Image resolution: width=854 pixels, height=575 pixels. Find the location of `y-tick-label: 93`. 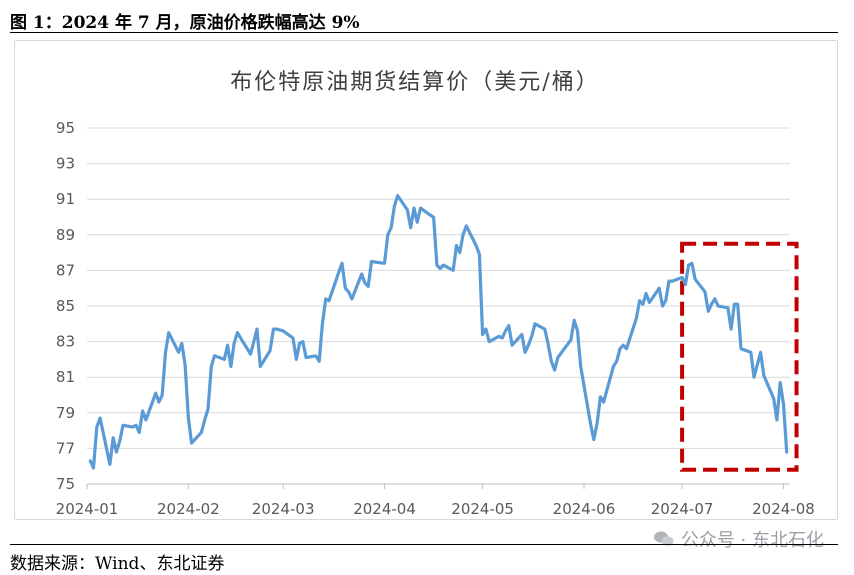

y-tick-label: 93 is located at coordinates (65, 164).